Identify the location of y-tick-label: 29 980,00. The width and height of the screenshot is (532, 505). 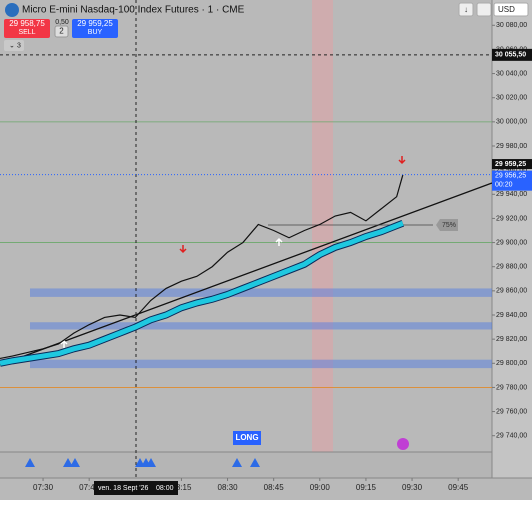
(511, 146).